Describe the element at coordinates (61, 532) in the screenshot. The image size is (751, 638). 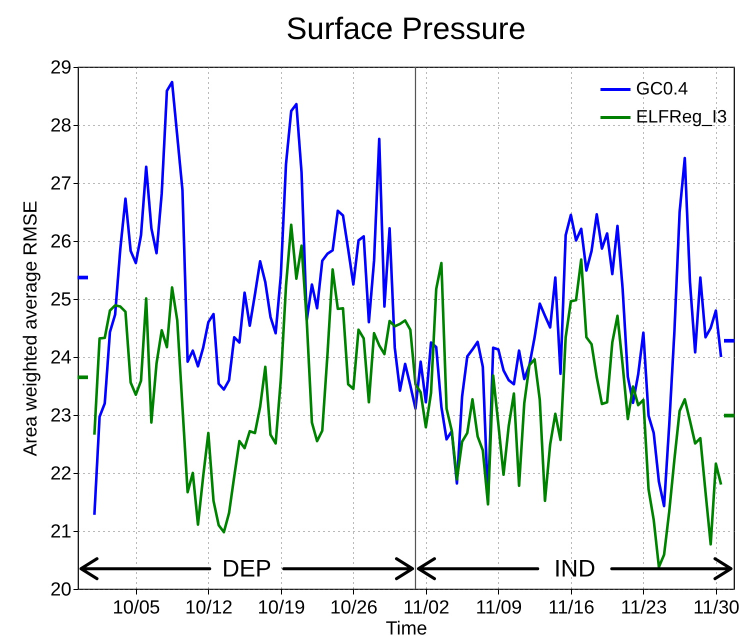
I see `y-tick-label: 21` at that location.